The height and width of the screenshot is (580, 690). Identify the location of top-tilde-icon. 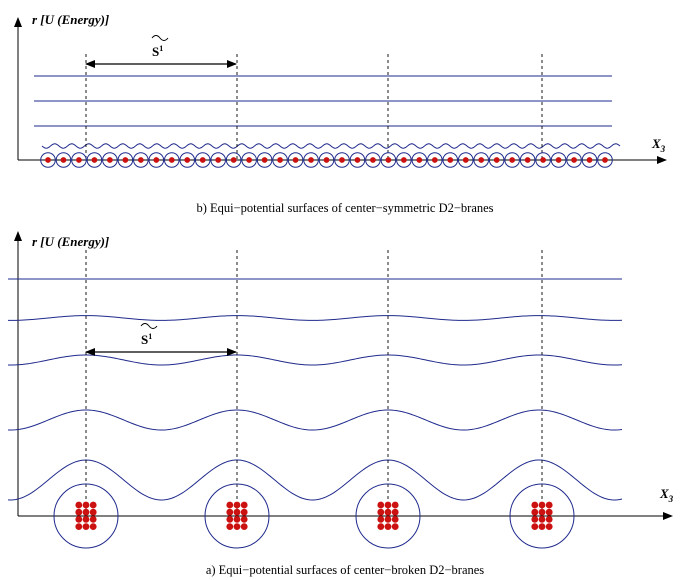
(160, 38).